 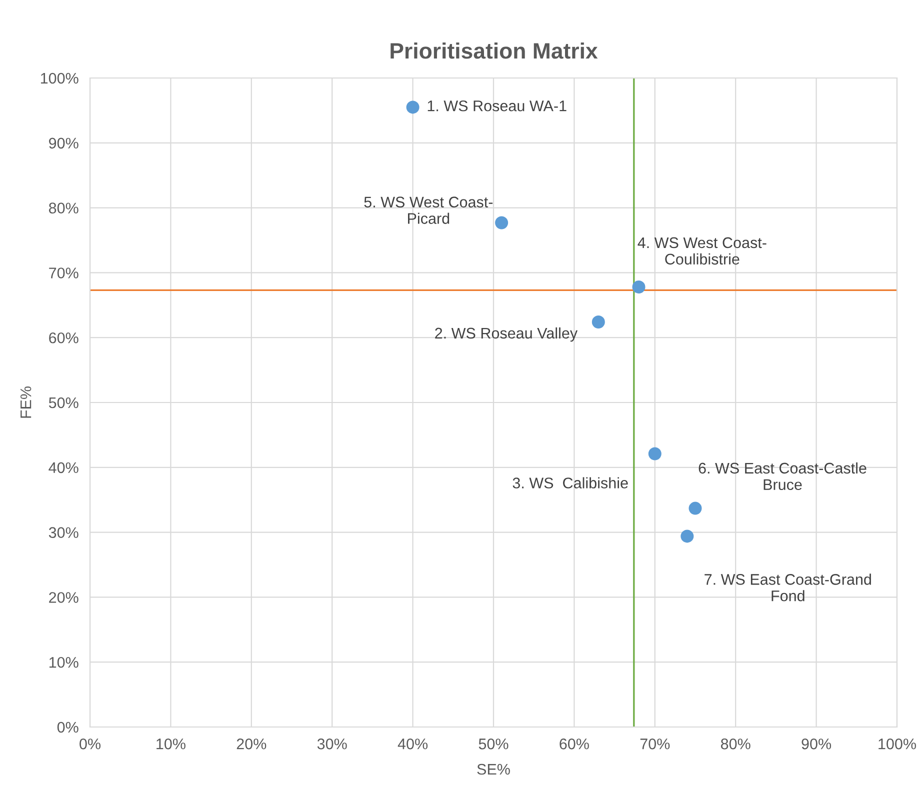 What do you see at coordinates (63, 532) in the screenshot?
I see `y-tick-label: 30%` at bounding box center [63, 532].